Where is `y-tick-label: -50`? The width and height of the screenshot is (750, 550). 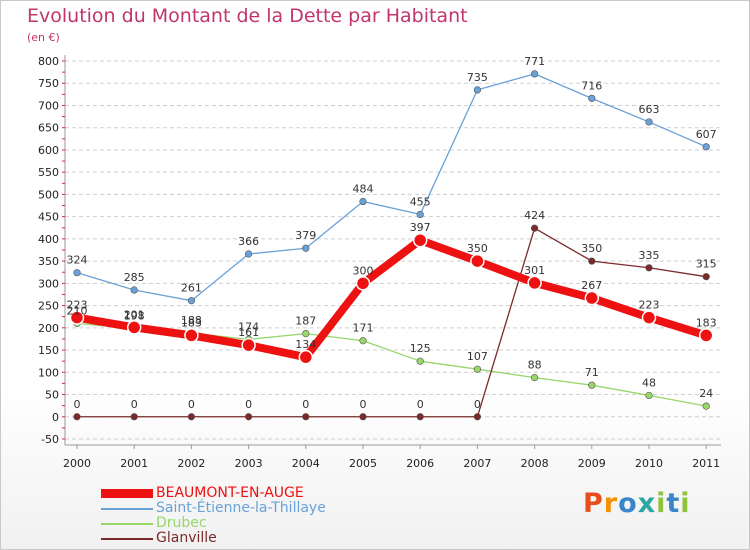 y-tick-label: -50 is located at coordinates (50, 439).